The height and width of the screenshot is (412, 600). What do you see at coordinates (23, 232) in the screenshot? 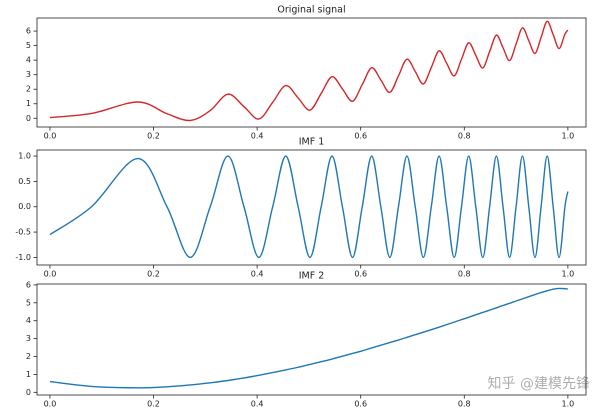
I see `y-tick-label: -0.5` at bounding box center [23, 232].